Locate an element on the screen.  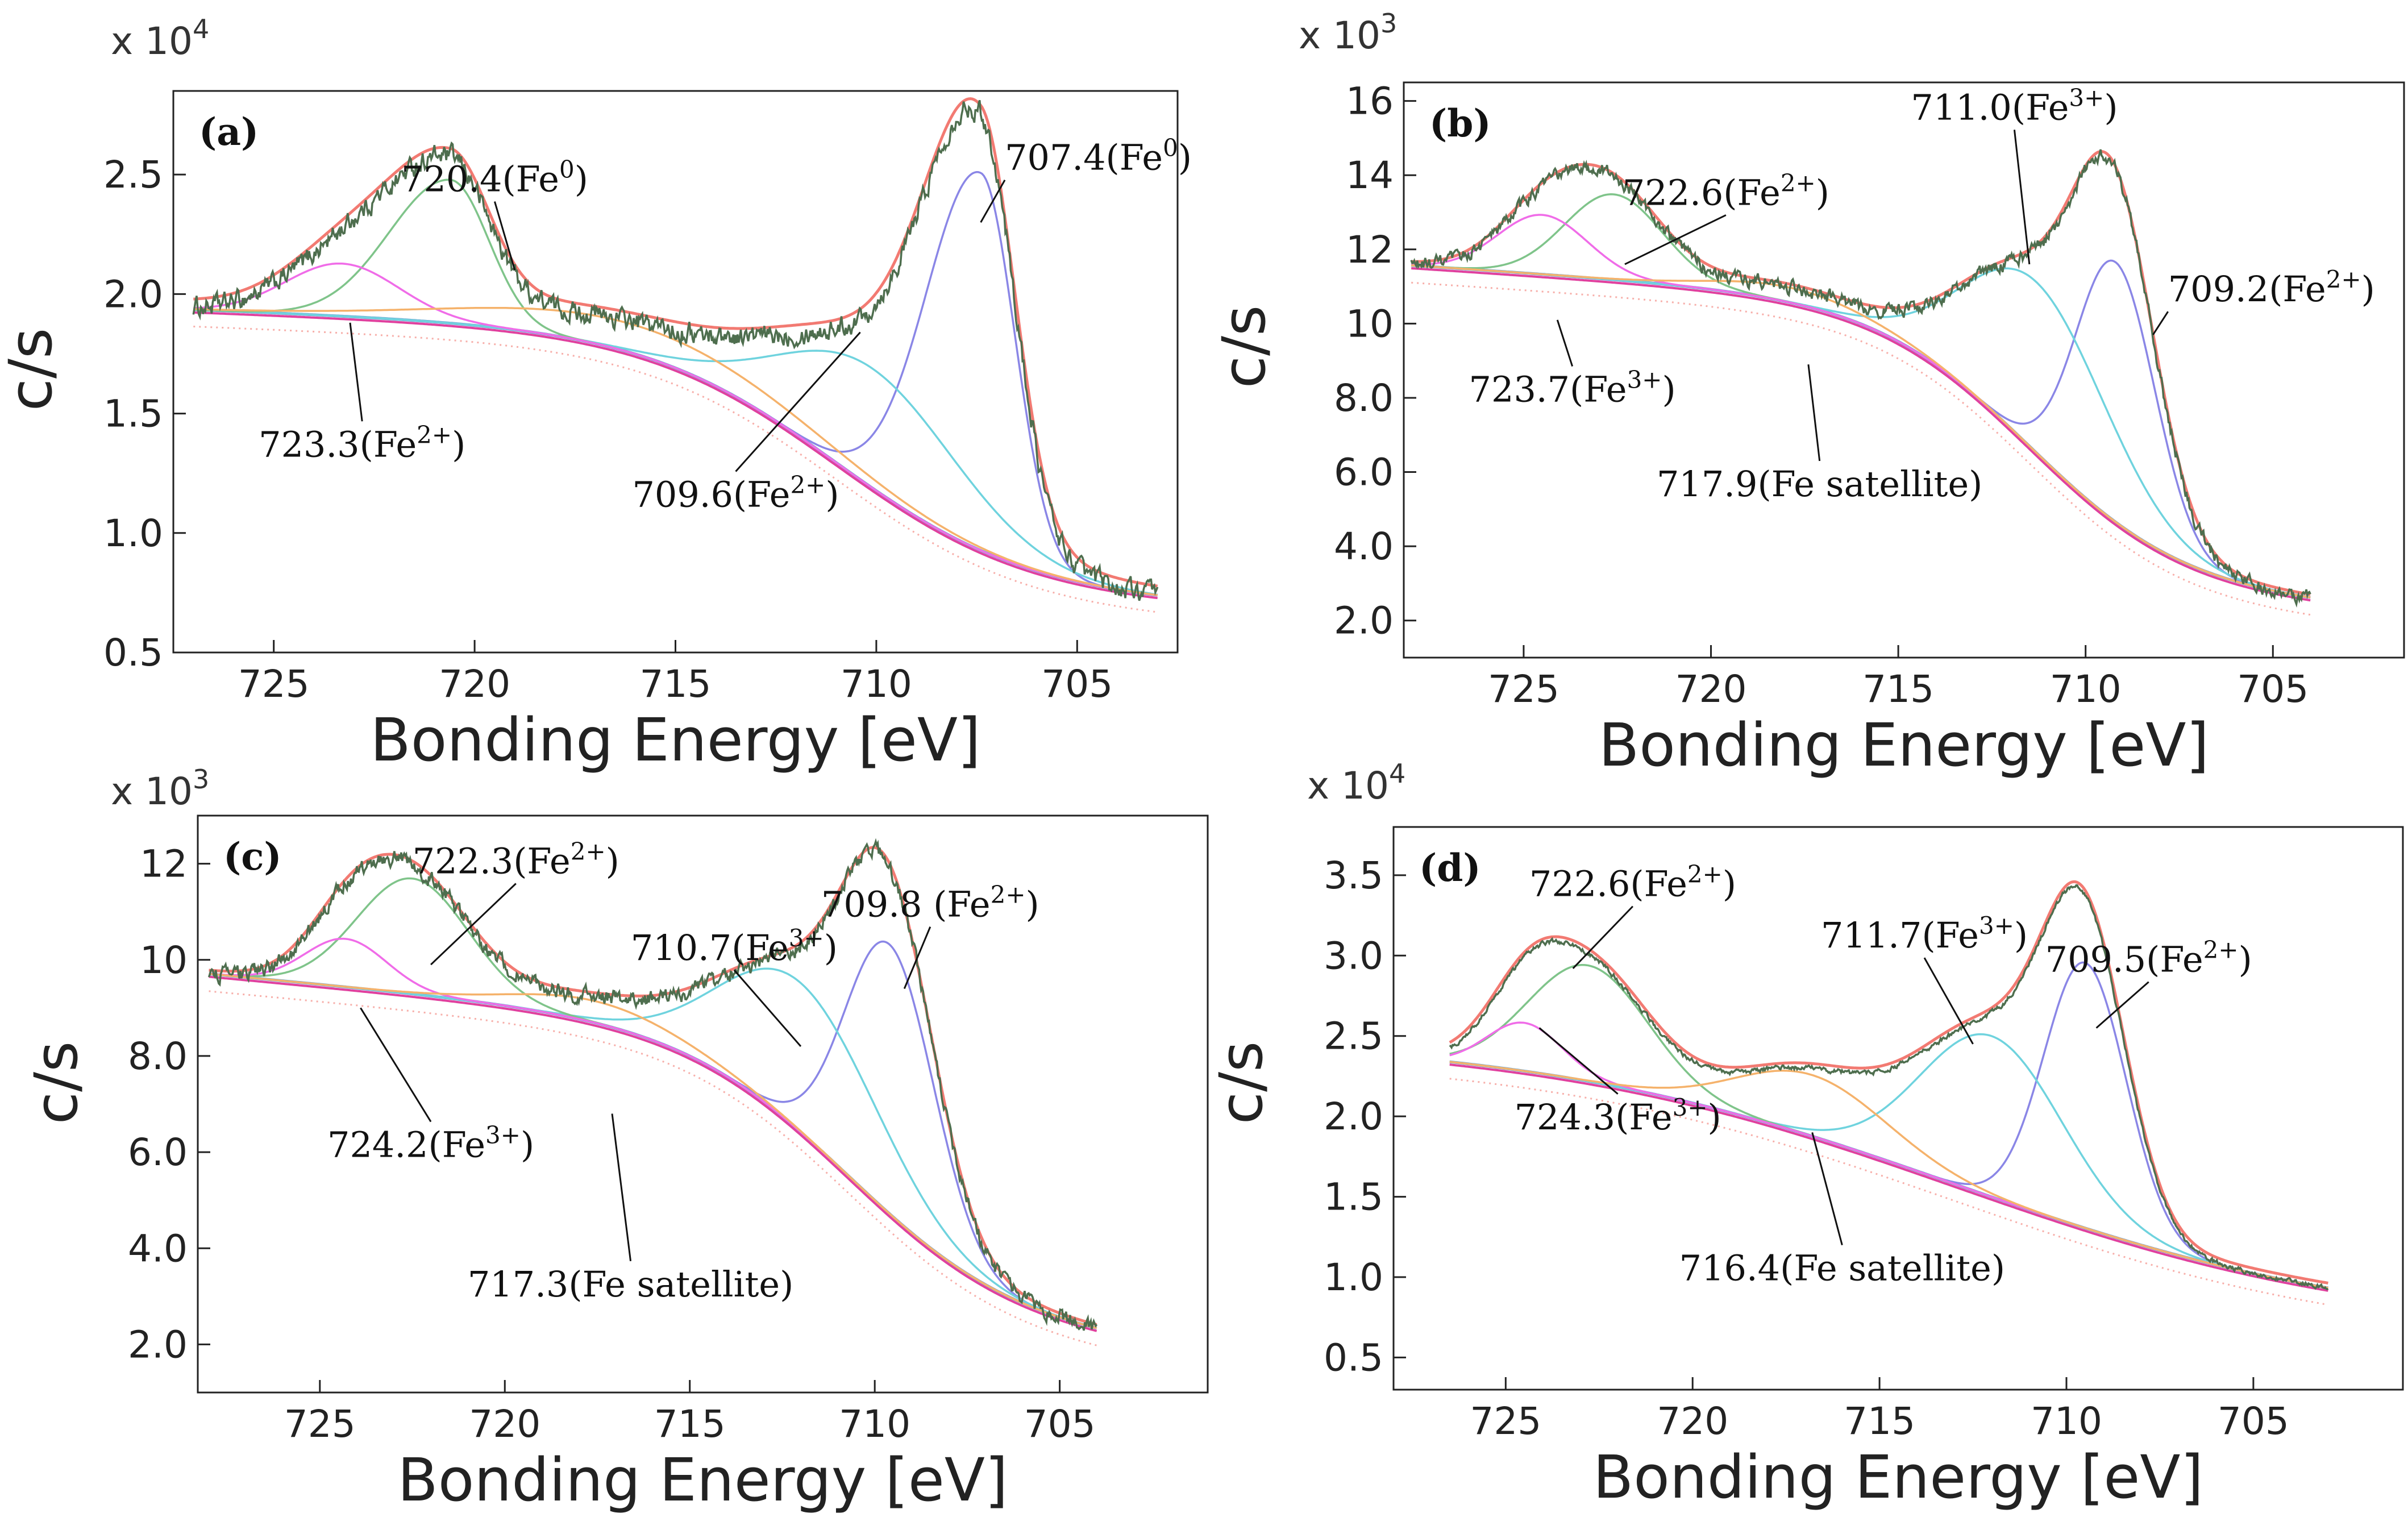
component-peak-723.3-3 is located at coordinates (675, 429).